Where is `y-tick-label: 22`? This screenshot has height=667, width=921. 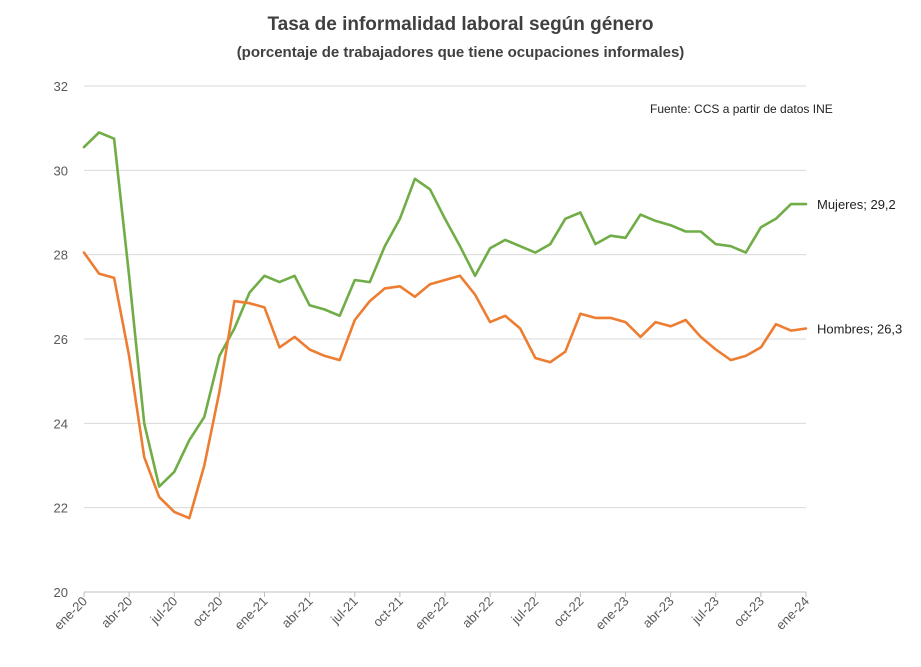 y-tick-label: 22 is located at coordinates (61, 508).